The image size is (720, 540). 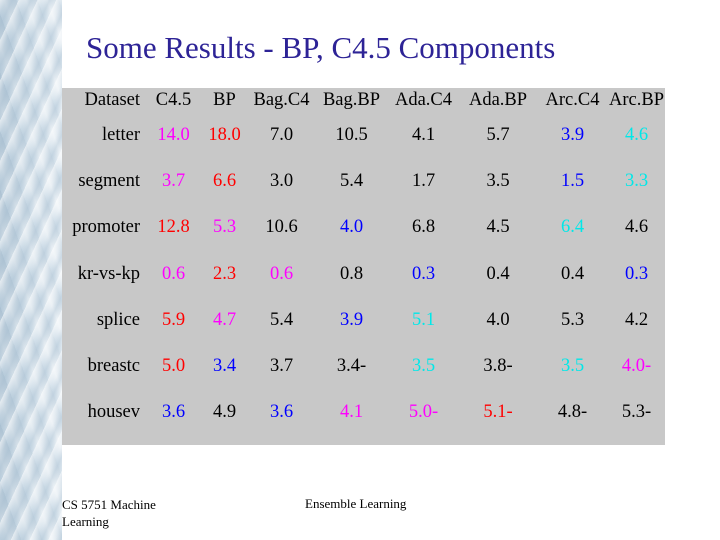 What do you see at coordinates (636, 99) in the screenshot?
I see `header-arc-bp: Arc.BP` at bounding box center [636, 99].